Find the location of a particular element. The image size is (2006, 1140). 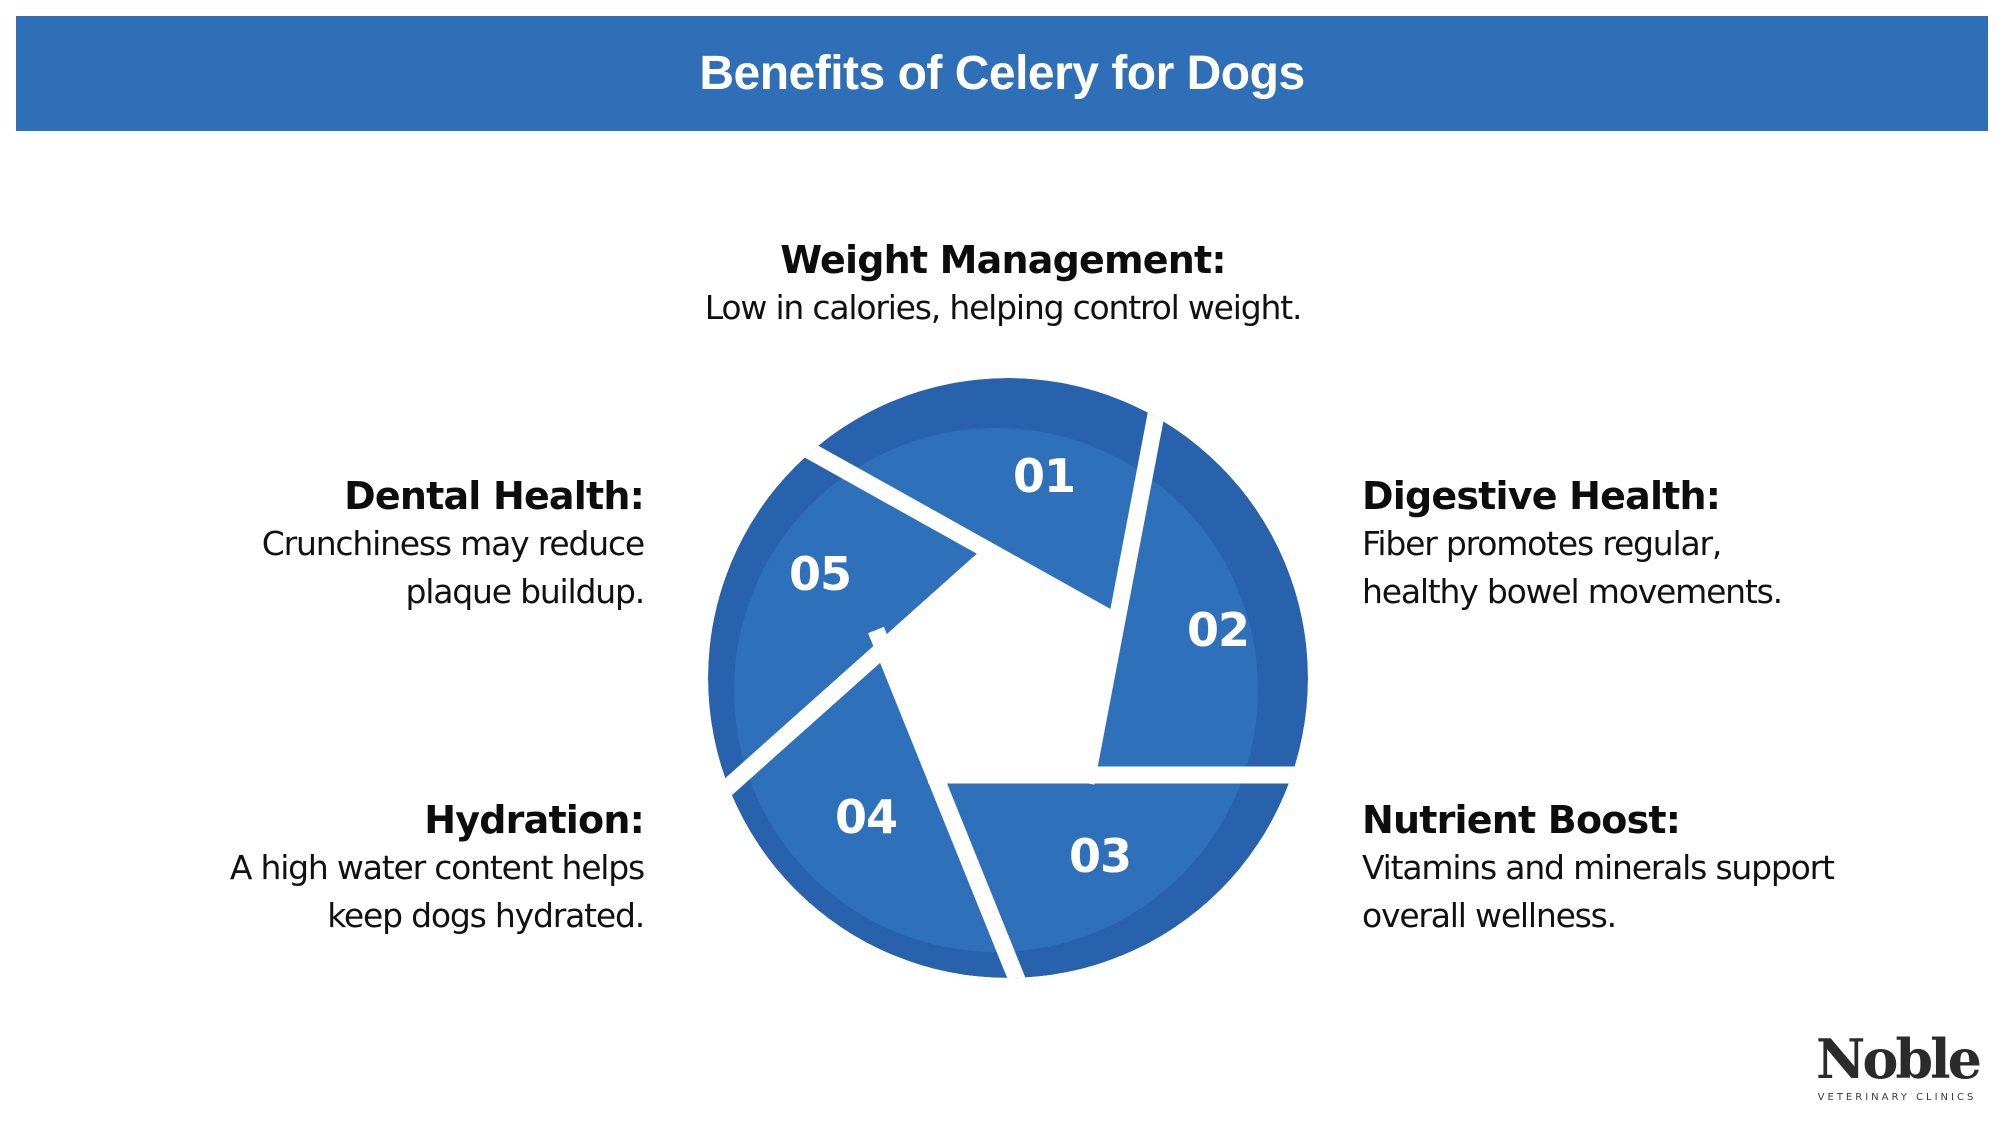

logo-wordmark: Noble is located at coordinates (1899, 1059).